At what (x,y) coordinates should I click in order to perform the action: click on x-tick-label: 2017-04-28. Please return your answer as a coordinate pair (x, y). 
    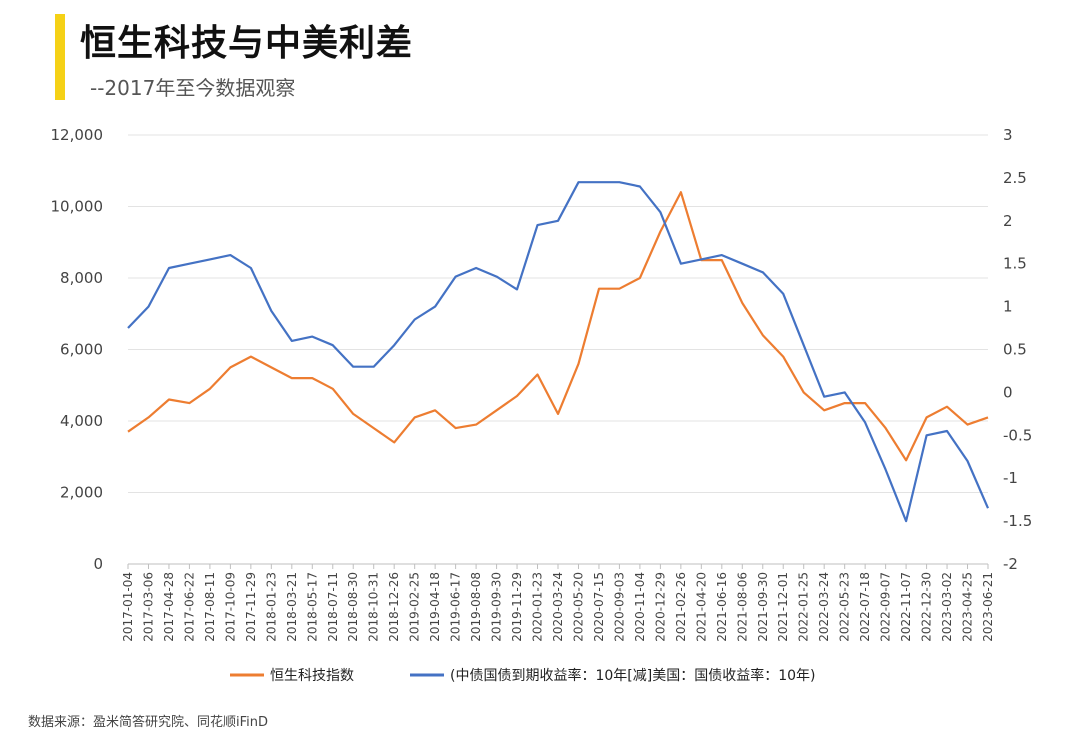
    Looking at the image, I should click on (169, 607).